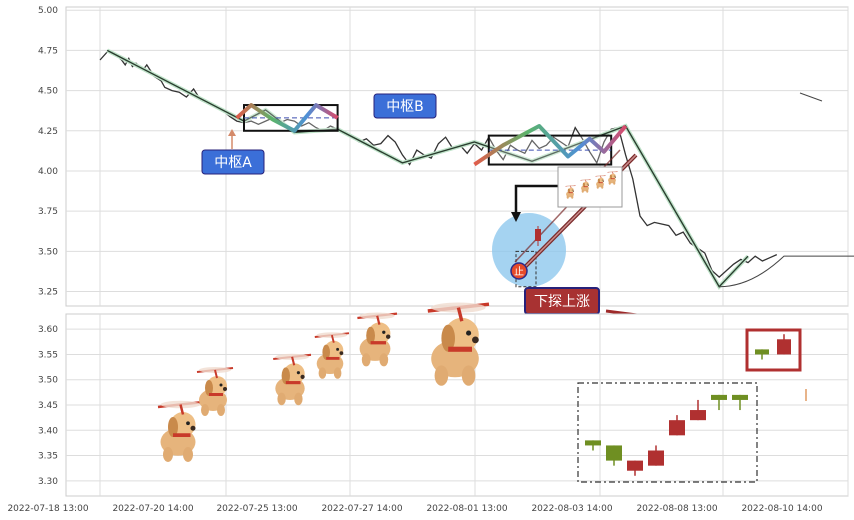 This screenshot has height=520, width=854. Describe the element at coordinates (48, 11) in the screenshot. I see `y-tick-label: 5.00` at that location.